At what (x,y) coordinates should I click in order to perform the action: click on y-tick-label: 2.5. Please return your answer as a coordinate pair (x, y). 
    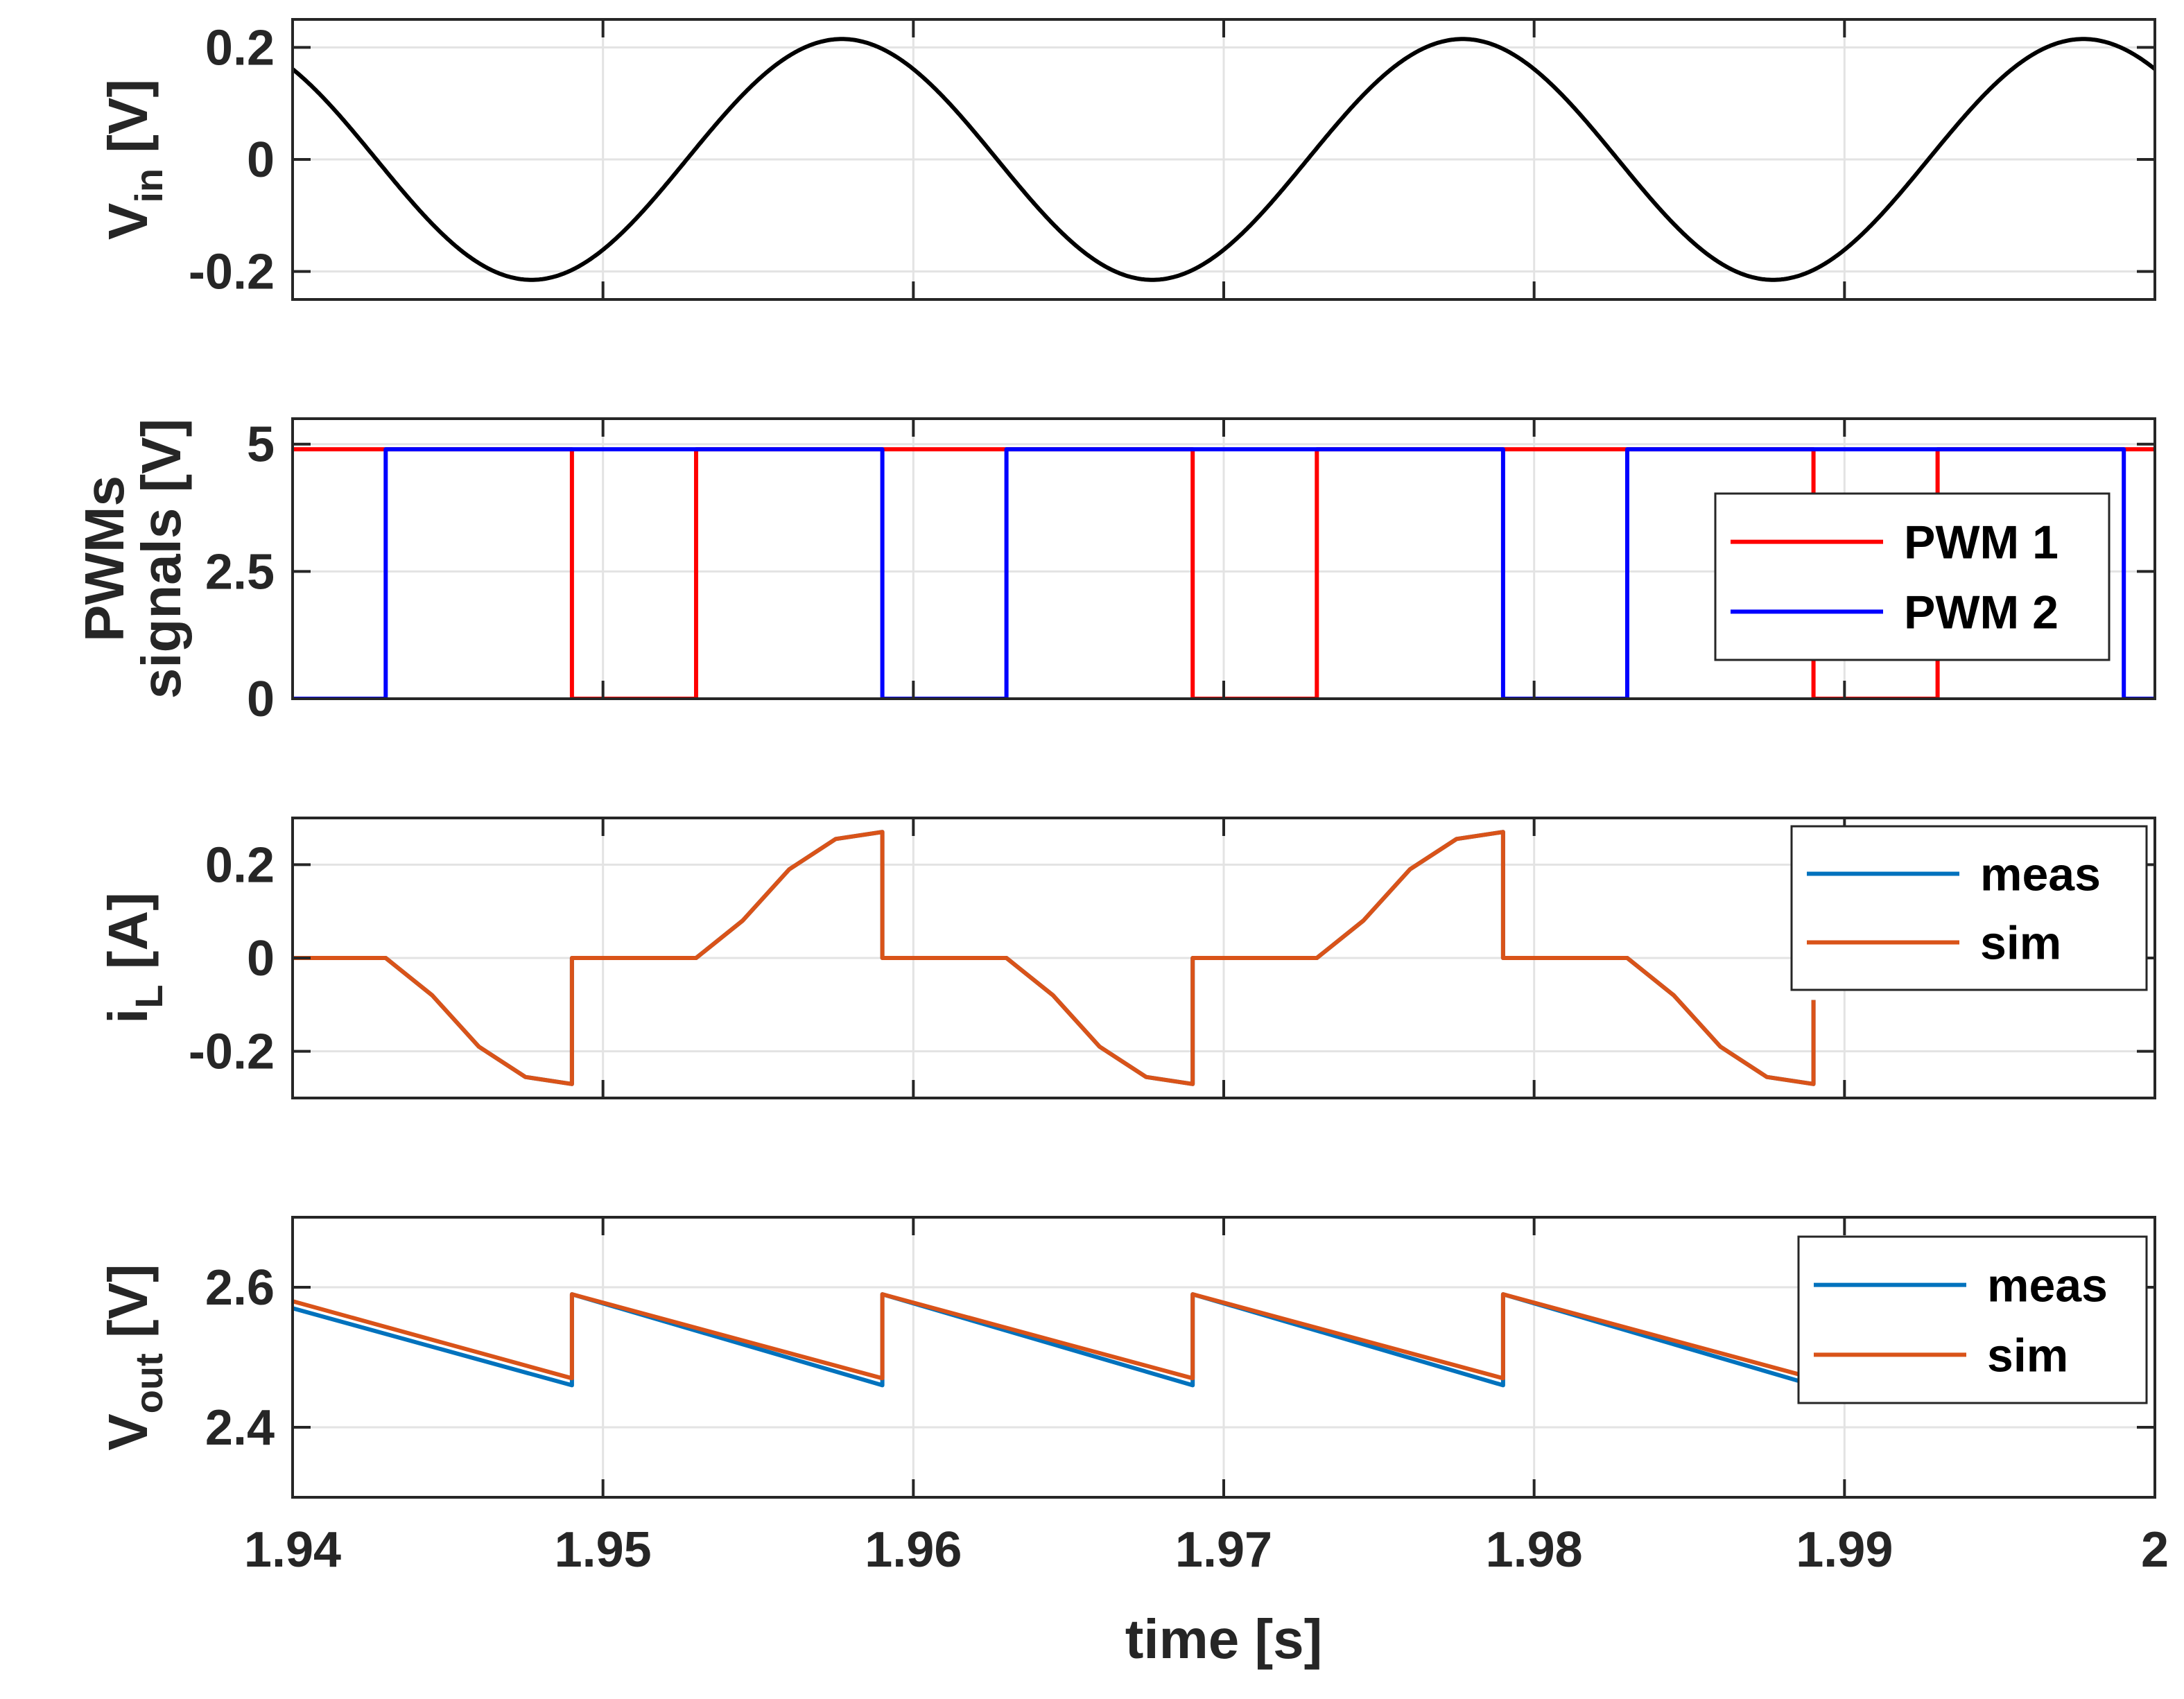
    Looking at the image, I should click on (240, 572).